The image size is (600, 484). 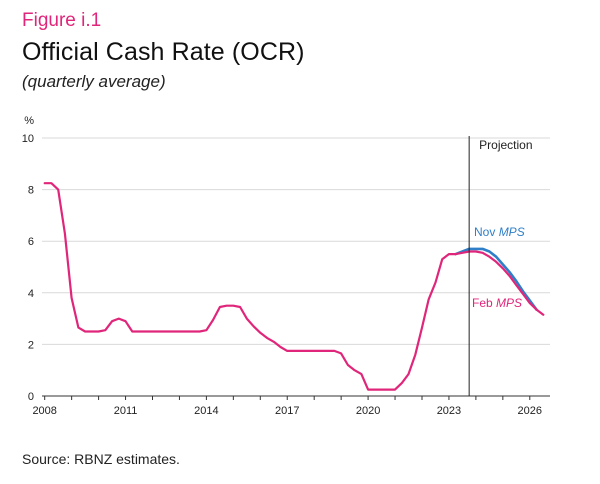 What do you see at coordinates (31, 242) in the screenshot?
I see `y-tick-label-6: 6` at bounding box center [31, 242].